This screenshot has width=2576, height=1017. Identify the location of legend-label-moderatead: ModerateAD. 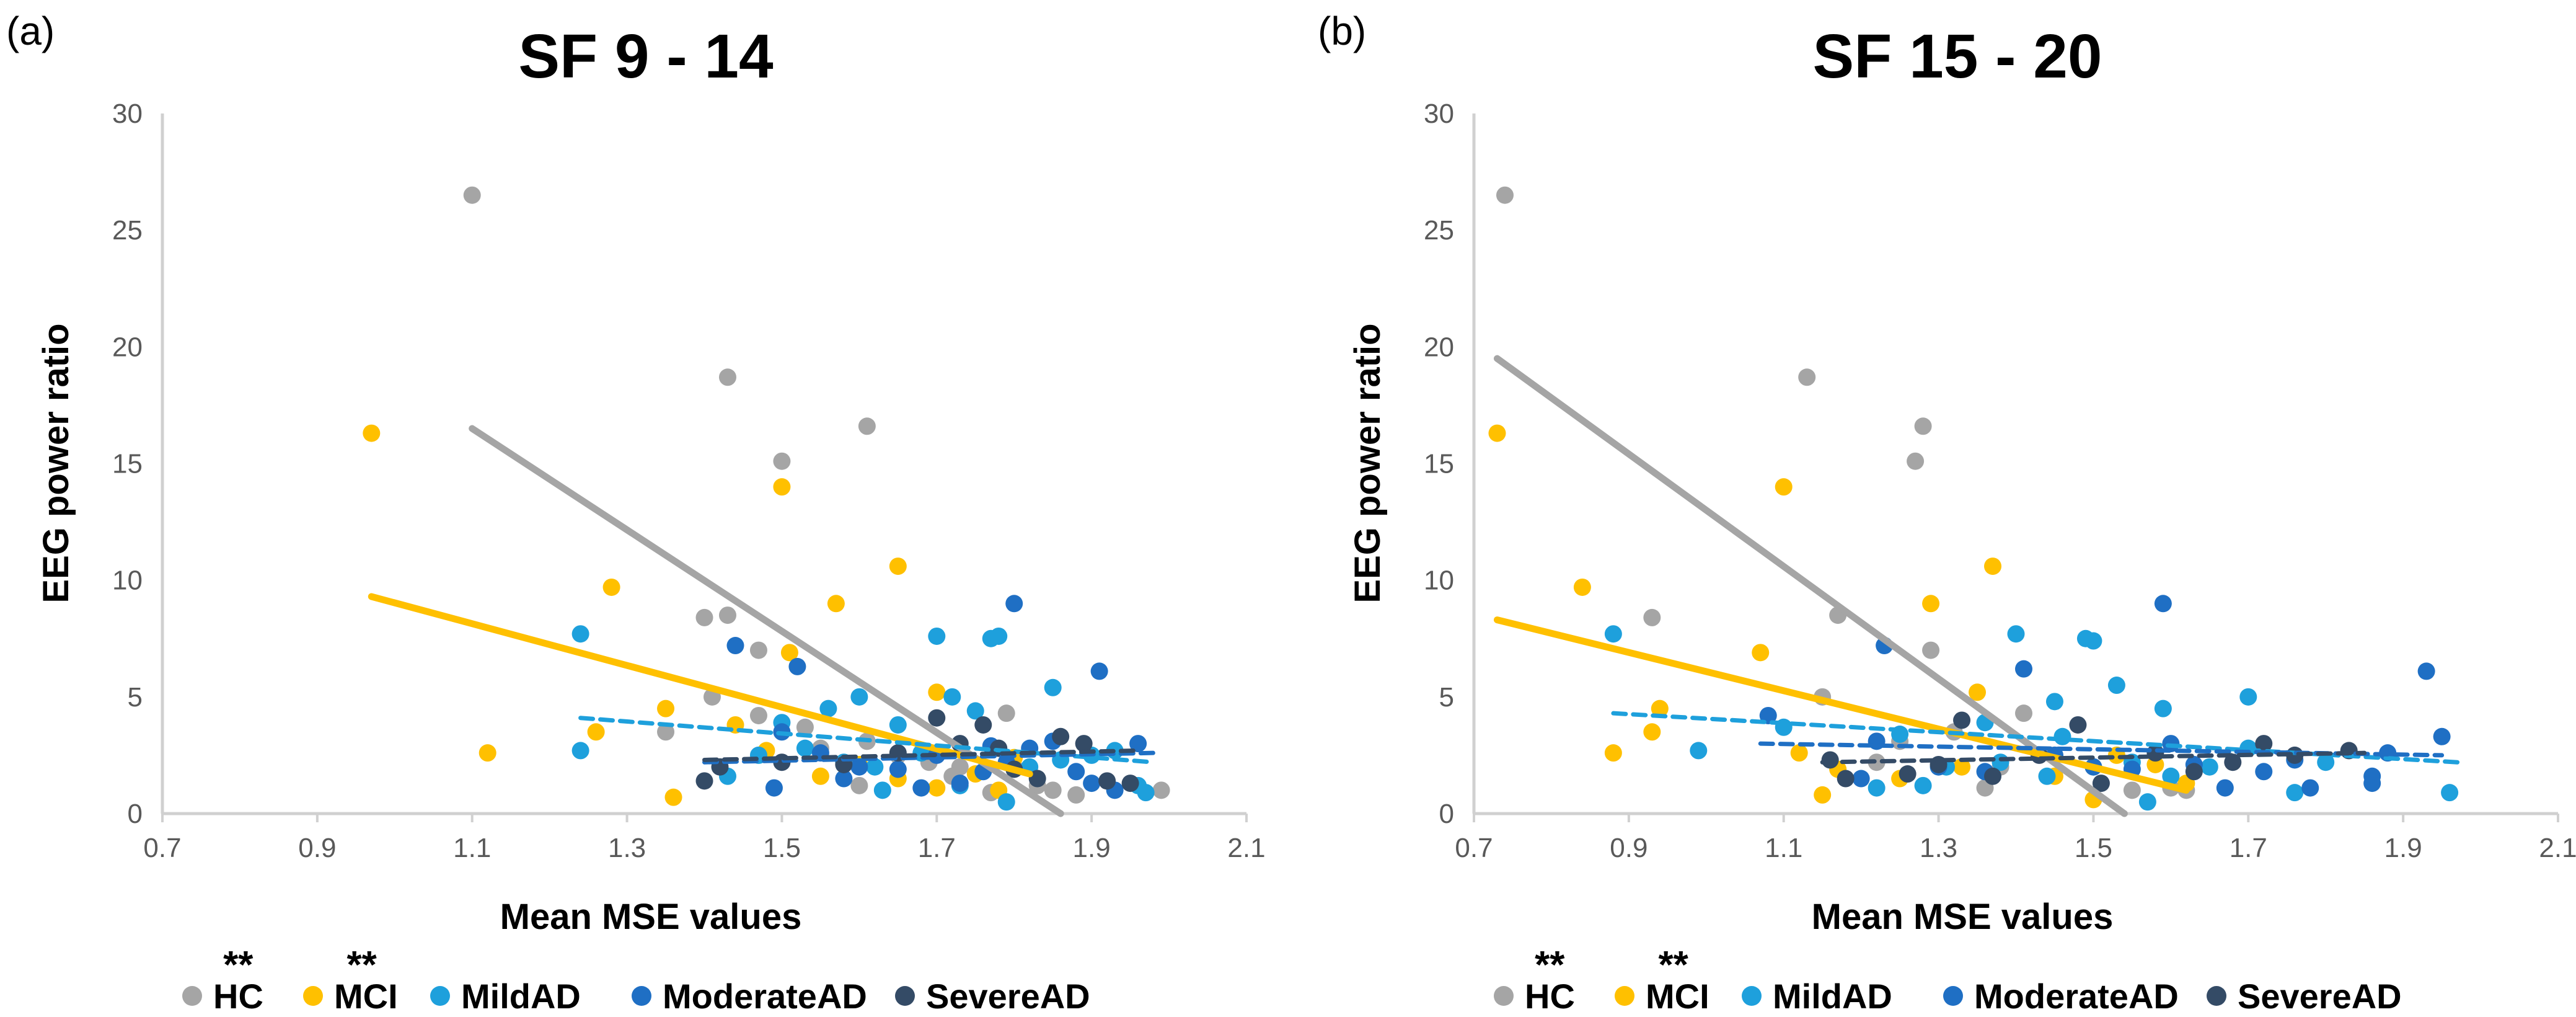
(765, 996).